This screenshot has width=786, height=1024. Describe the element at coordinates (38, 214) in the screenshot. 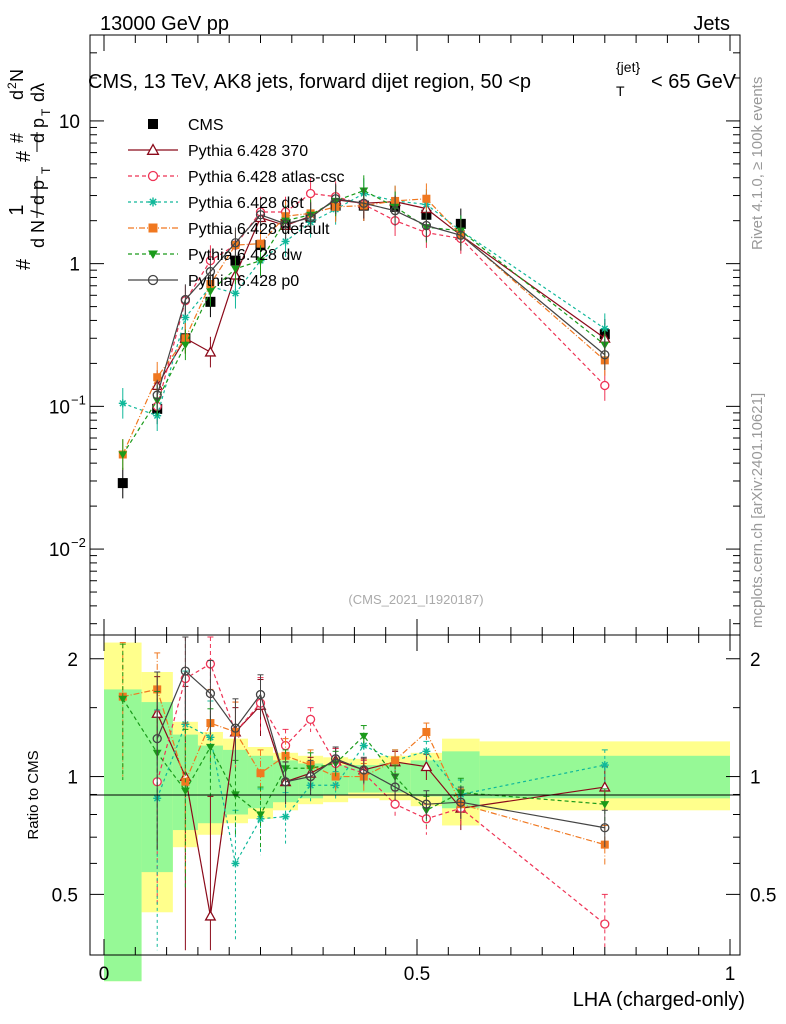

I see `ylabel-dN: d N / d p` at that location.